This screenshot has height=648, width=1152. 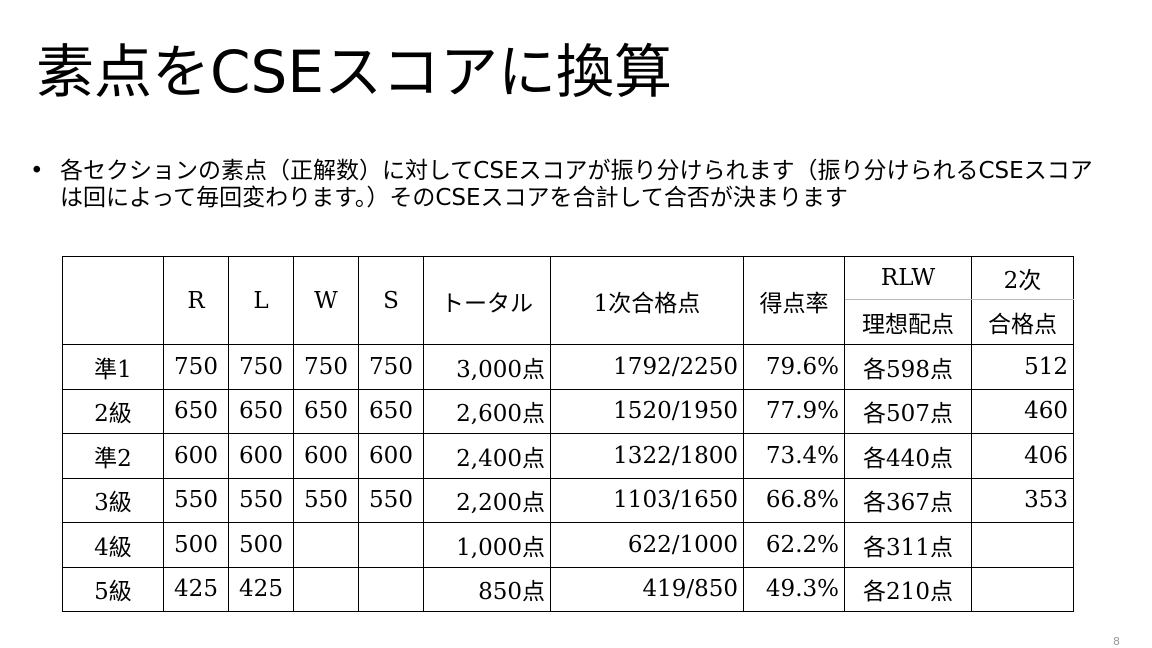 What do you see at coordinates (261, 300) in the screenshot?
I see `header-l: L` at bounding box center [261, 300].